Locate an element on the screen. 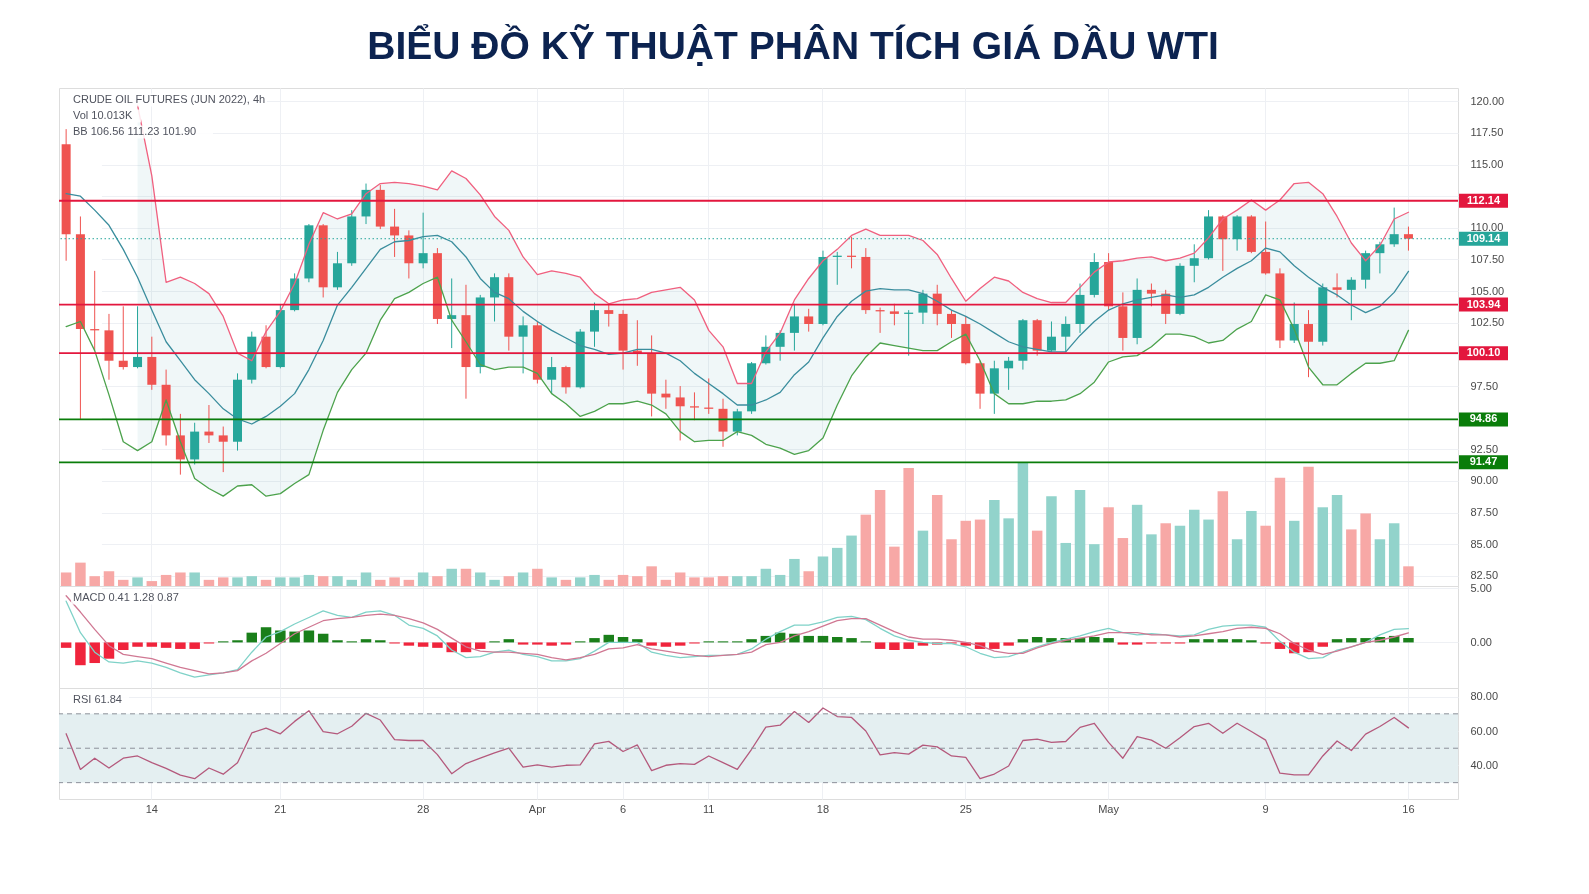 Image resolution: width=1589 pixels, height=894 pixels. x-tick-label: 11 is located at coordinates (709, 808).